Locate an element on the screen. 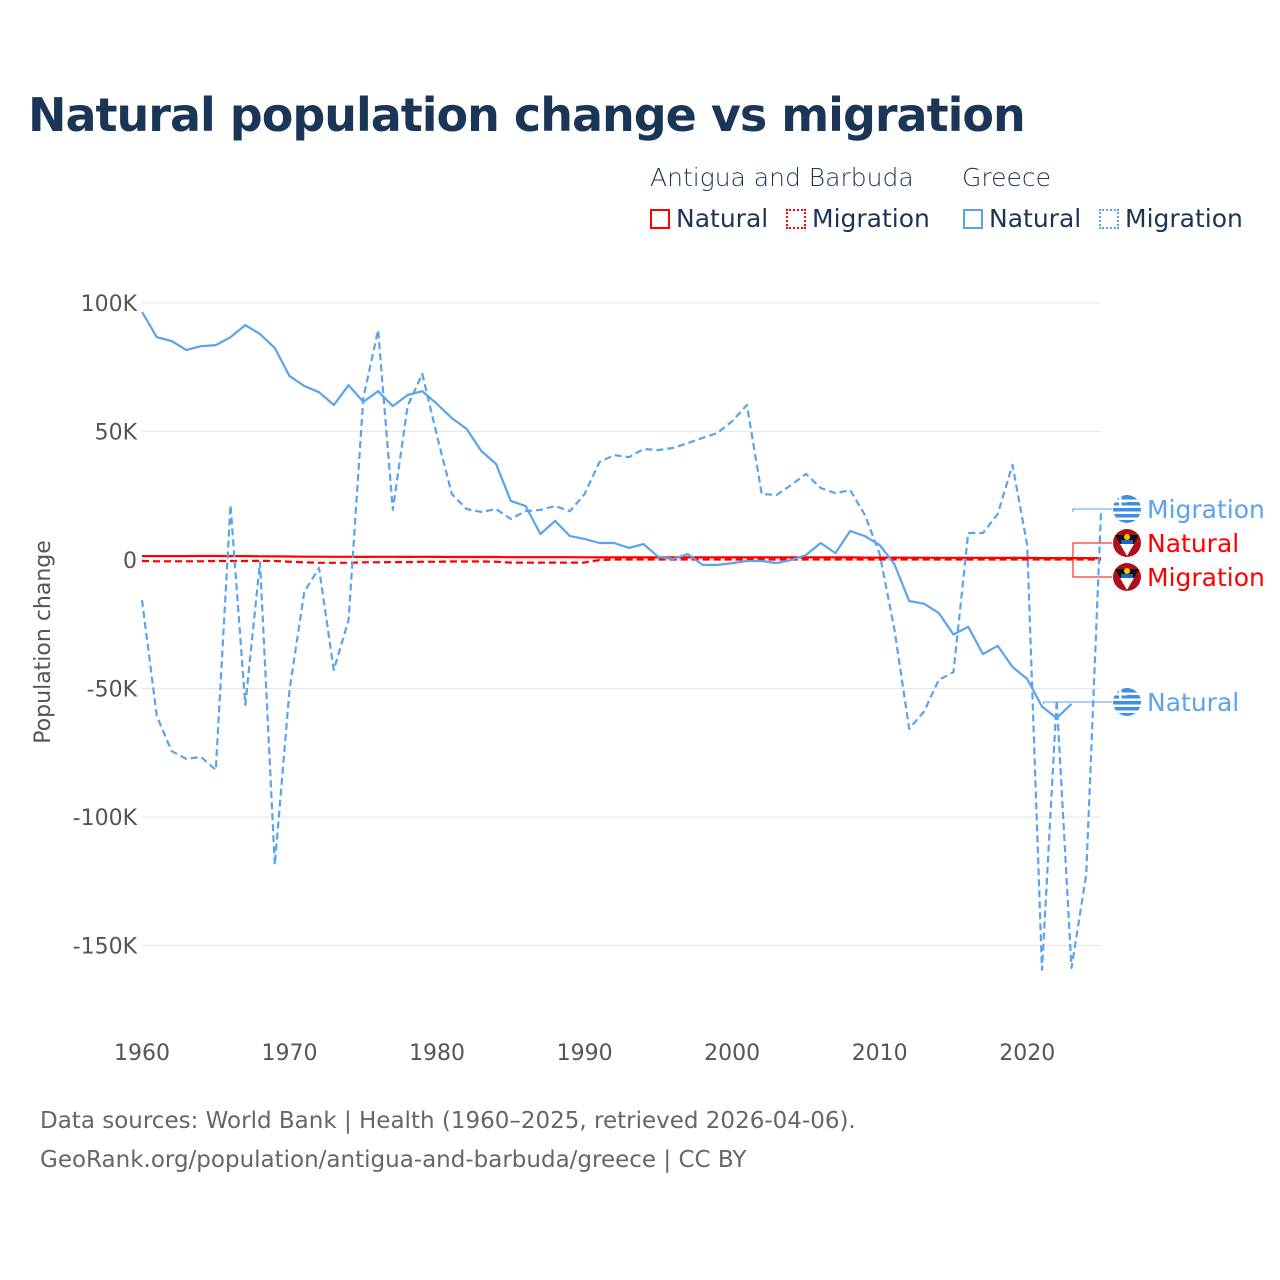 This screenshot has width=1280, height=1280. x-tick-label: 1980 is located at coordinates (437, 1053).